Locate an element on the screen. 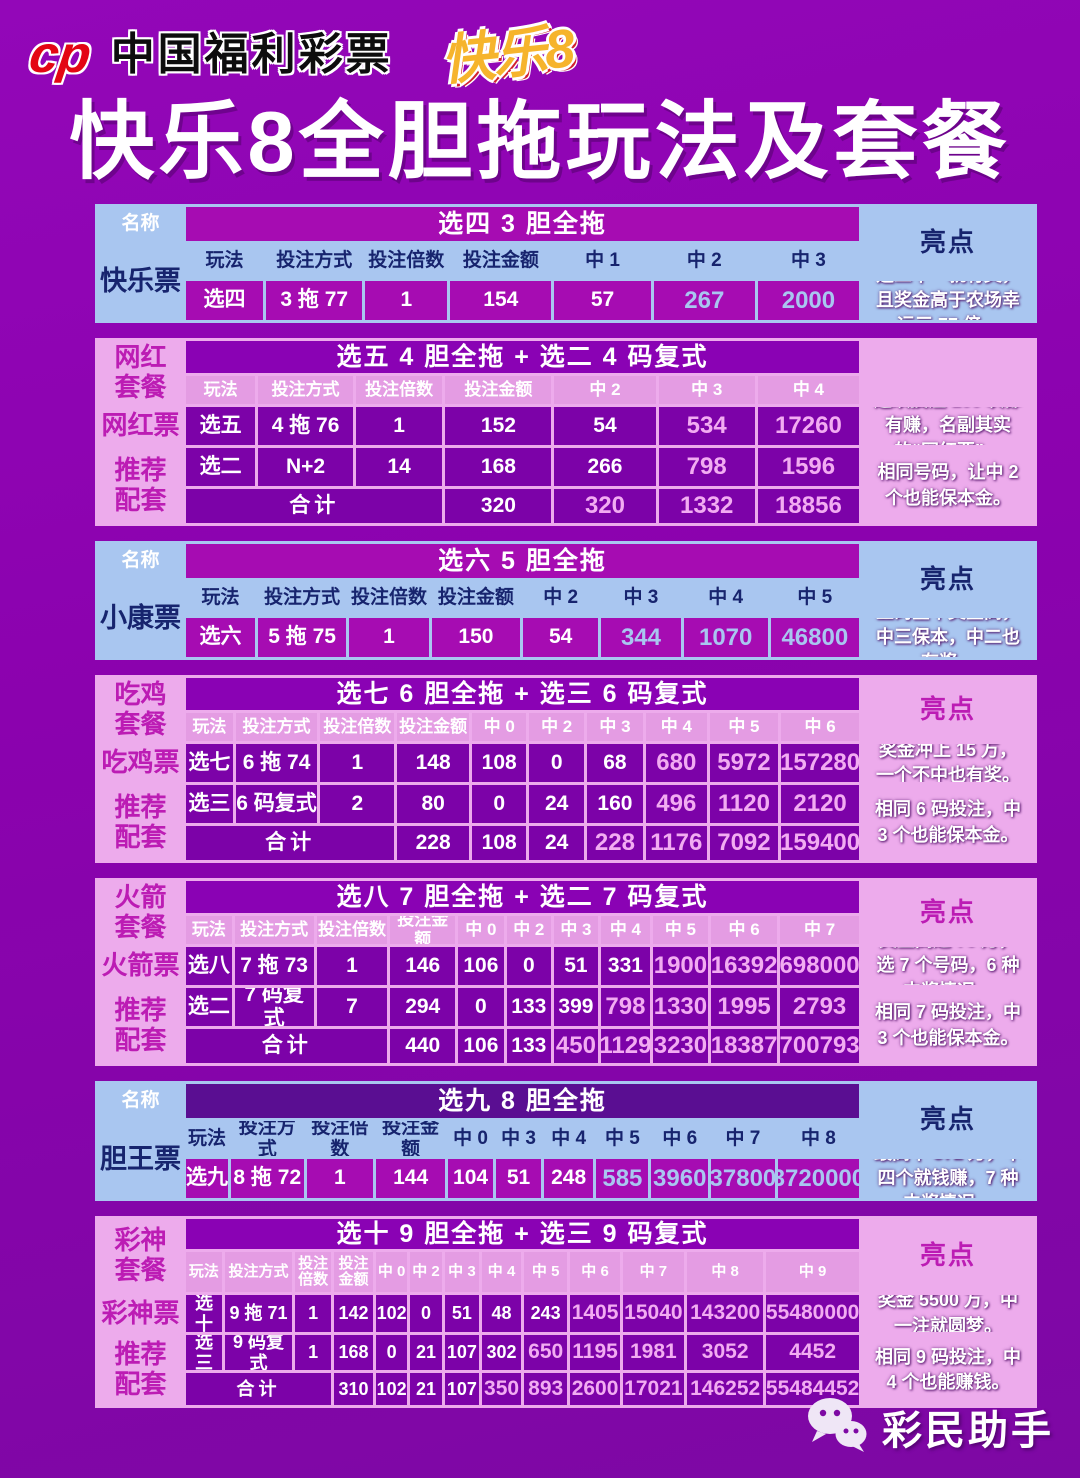  column-header: 投注倍数 is located at coordinates (340, 1138).